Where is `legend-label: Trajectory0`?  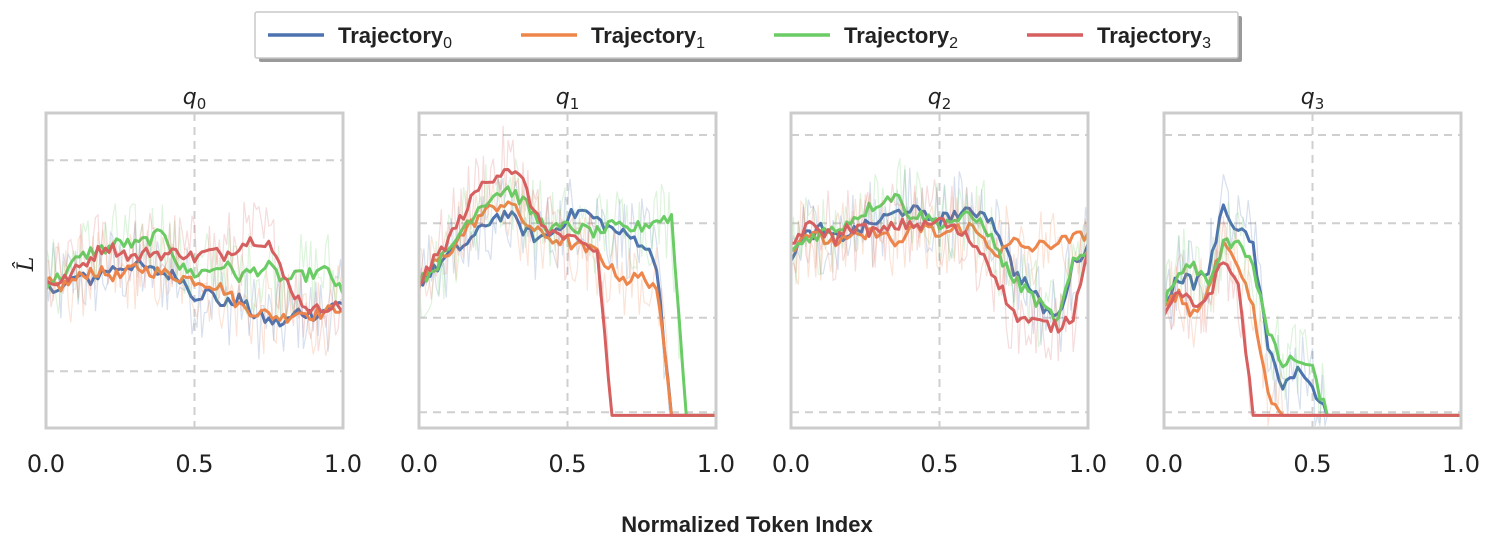 legend-label: Trajectory0 is located at coordinates (395, 37).